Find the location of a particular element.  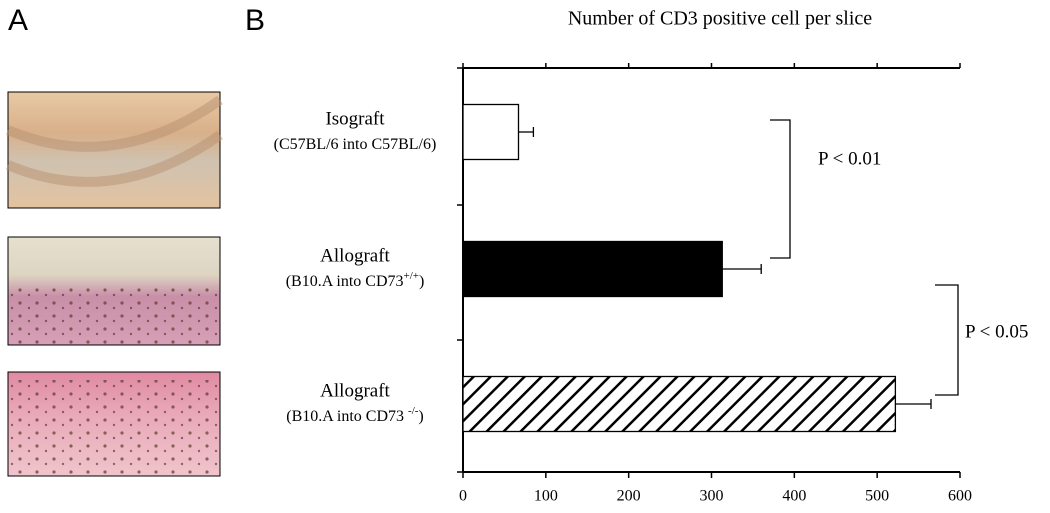

category-sublabel: (B10.A into CD73+/+) is located at coordinates (355, 280).